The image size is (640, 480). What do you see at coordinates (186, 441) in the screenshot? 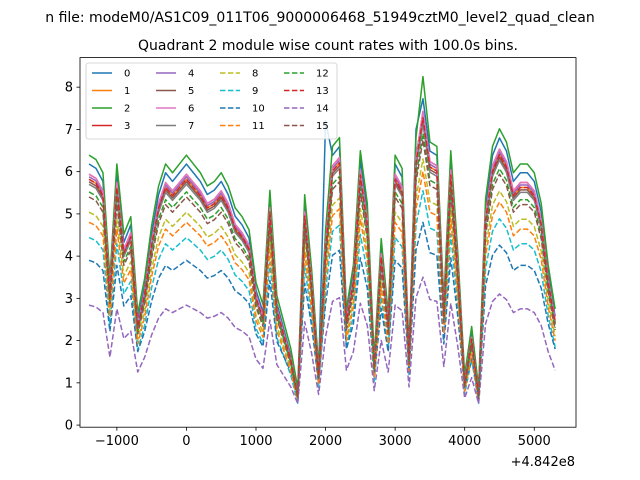
I see `x-tick-label: 0` at bounding box center [186, 441].